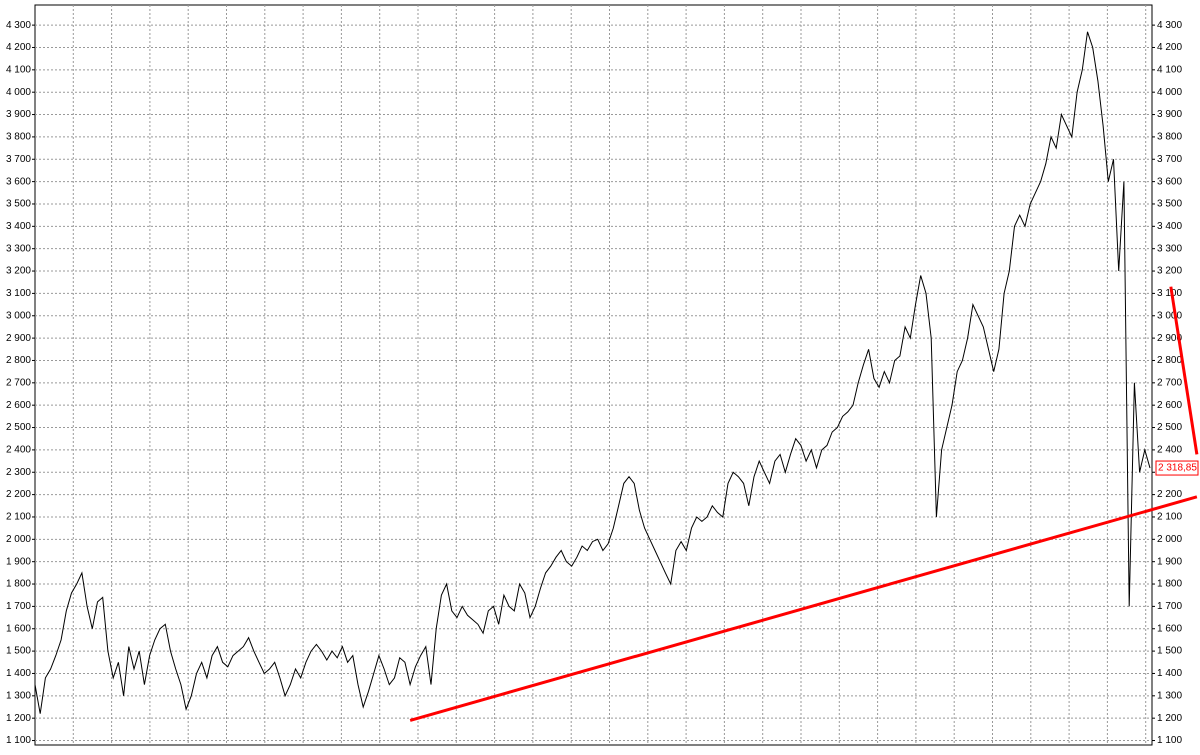 The image size is (1200, 755). Describe the element at coordinates (18, 494) in the screenshot. I see `y-tick-label: 2 200` at that location.